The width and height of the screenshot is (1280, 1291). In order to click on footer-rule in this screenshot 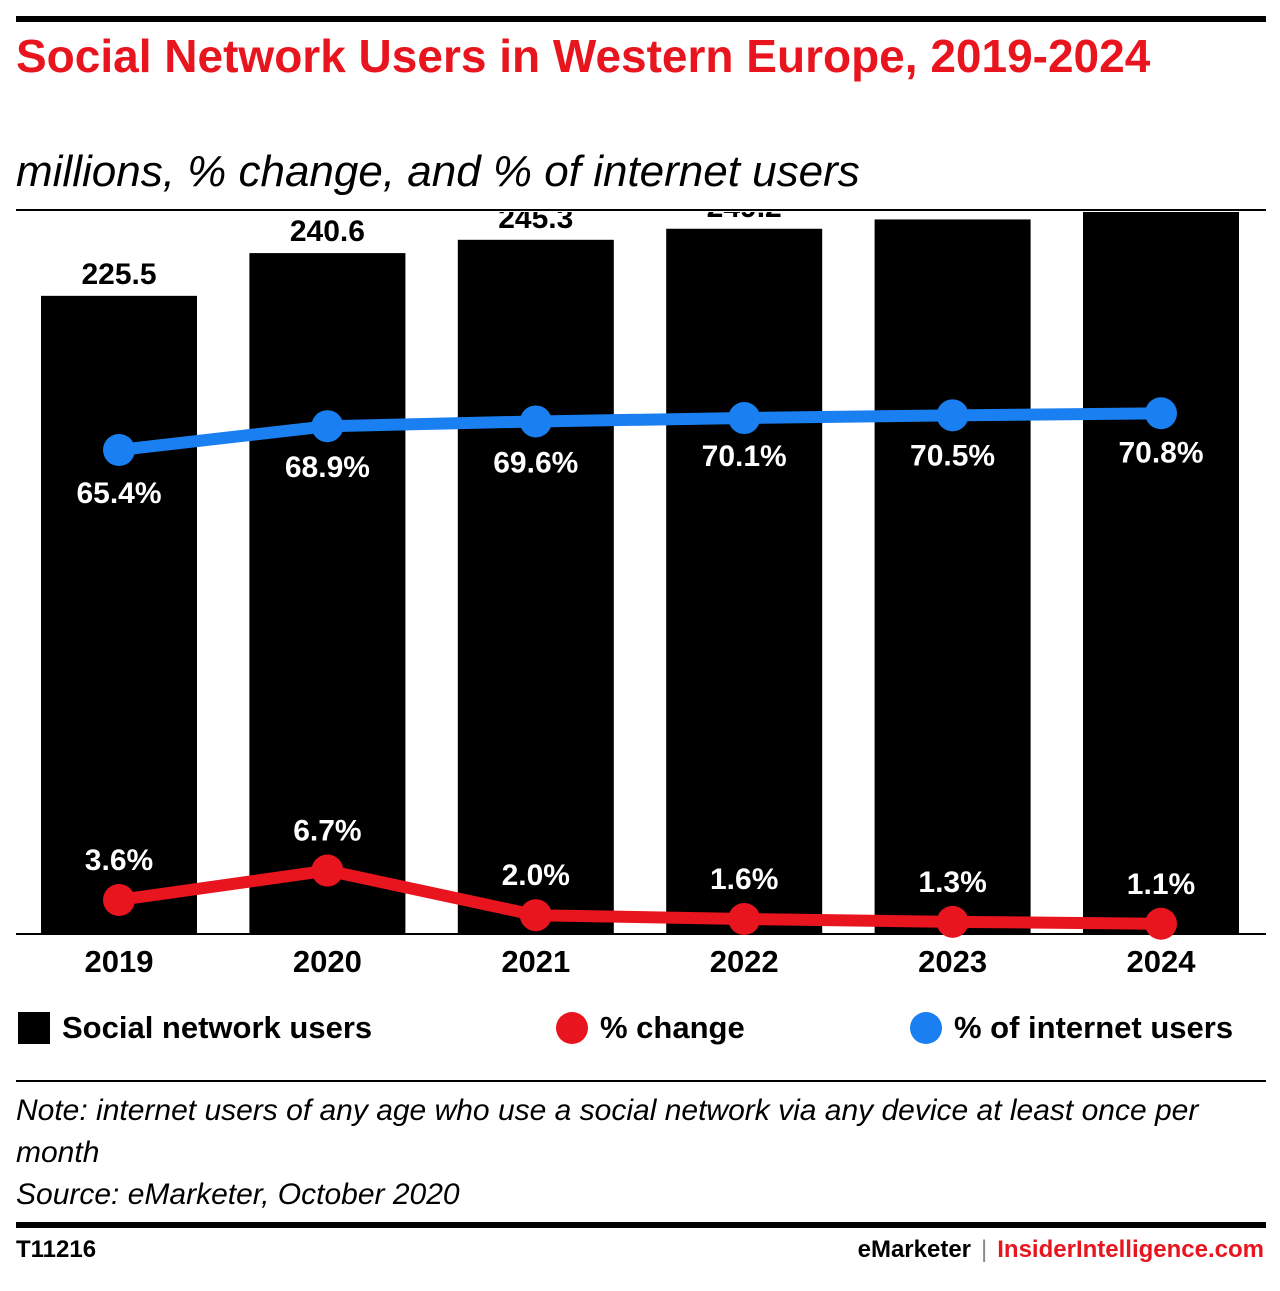, I will do `click(641, 1225)`.